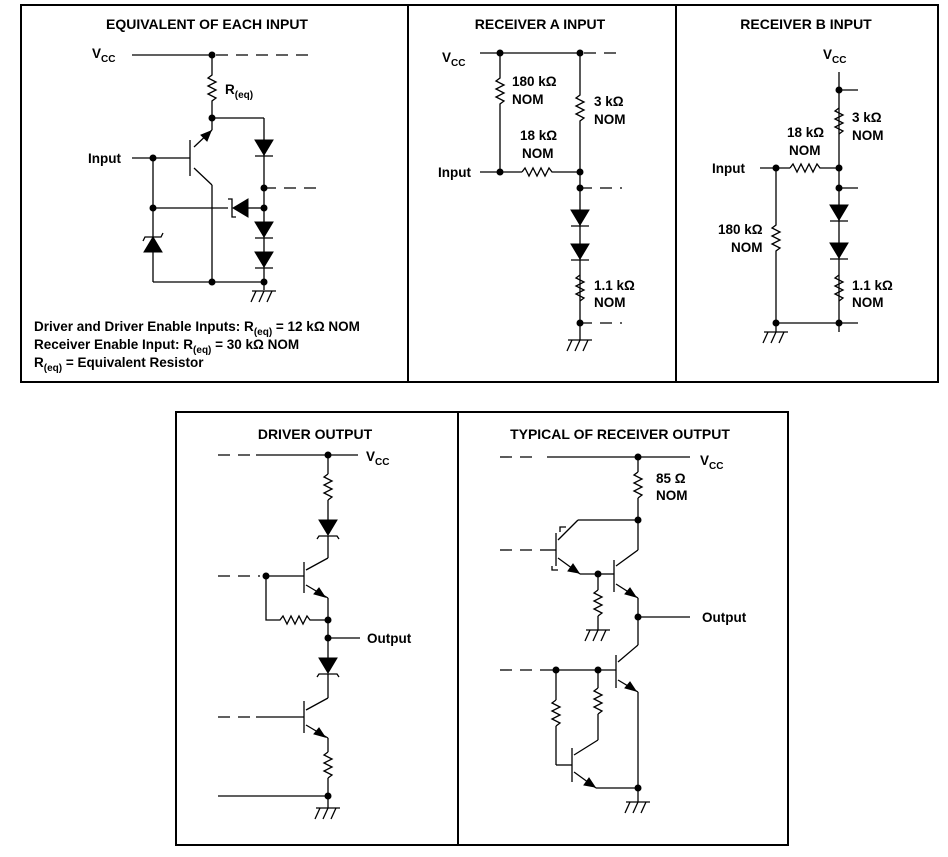 Image resolution: width=948 pixels, height=857 pixels. What do you see at coordinates (239, 91) in the screenshot?
I see `req-label: R(eq)` at bounding box center [239, 91].